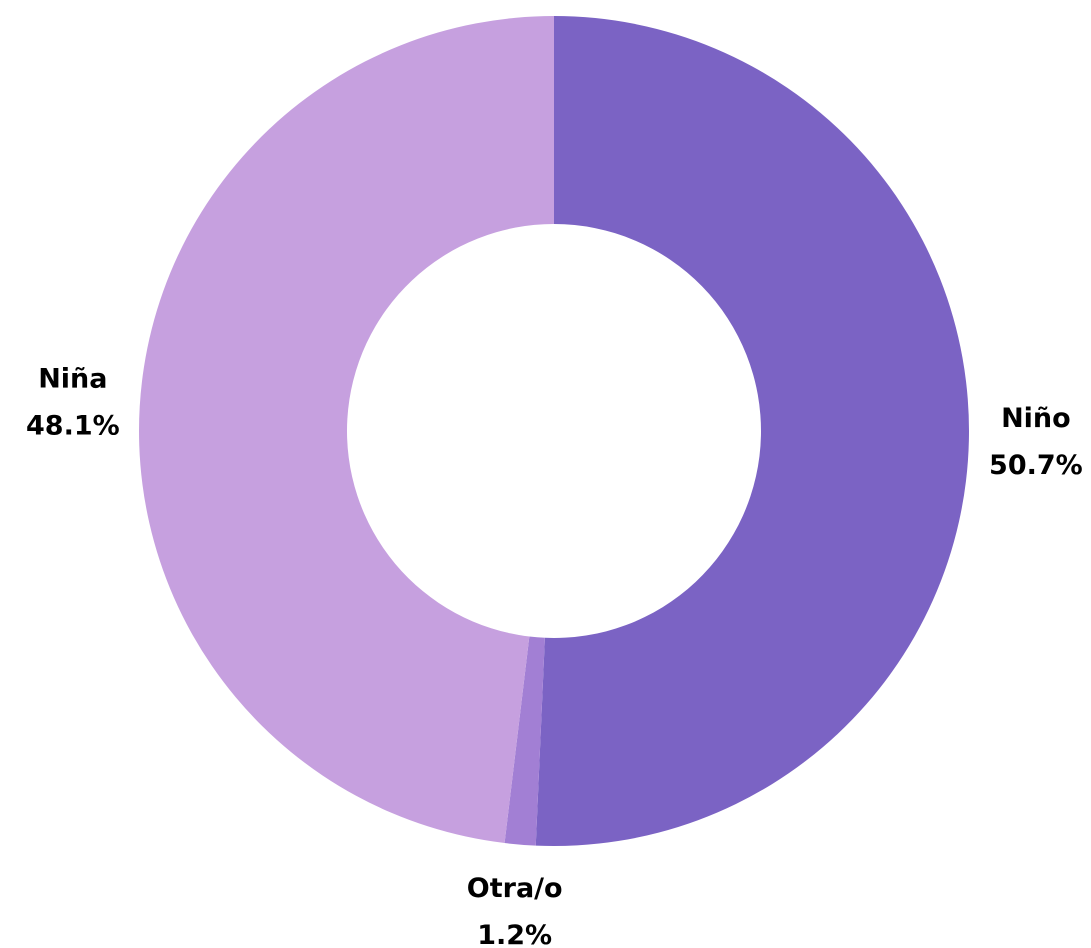 The height and width of the screenshot is (948, 1091). Describe the element at coordinates (514, 934) in the screenshot. I see `slice-value: 1.2%` at that location.